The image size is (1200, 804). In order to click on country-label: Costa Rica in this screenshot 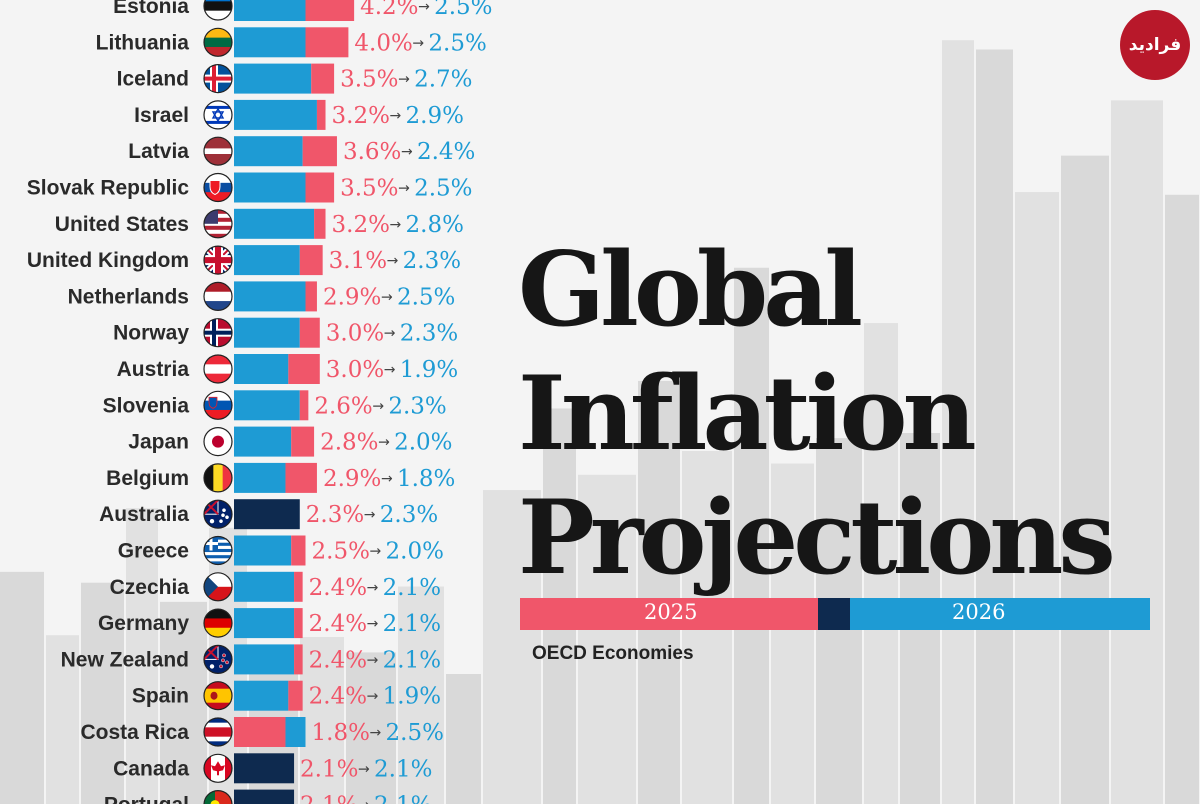, I will do `click(134, 732)`.